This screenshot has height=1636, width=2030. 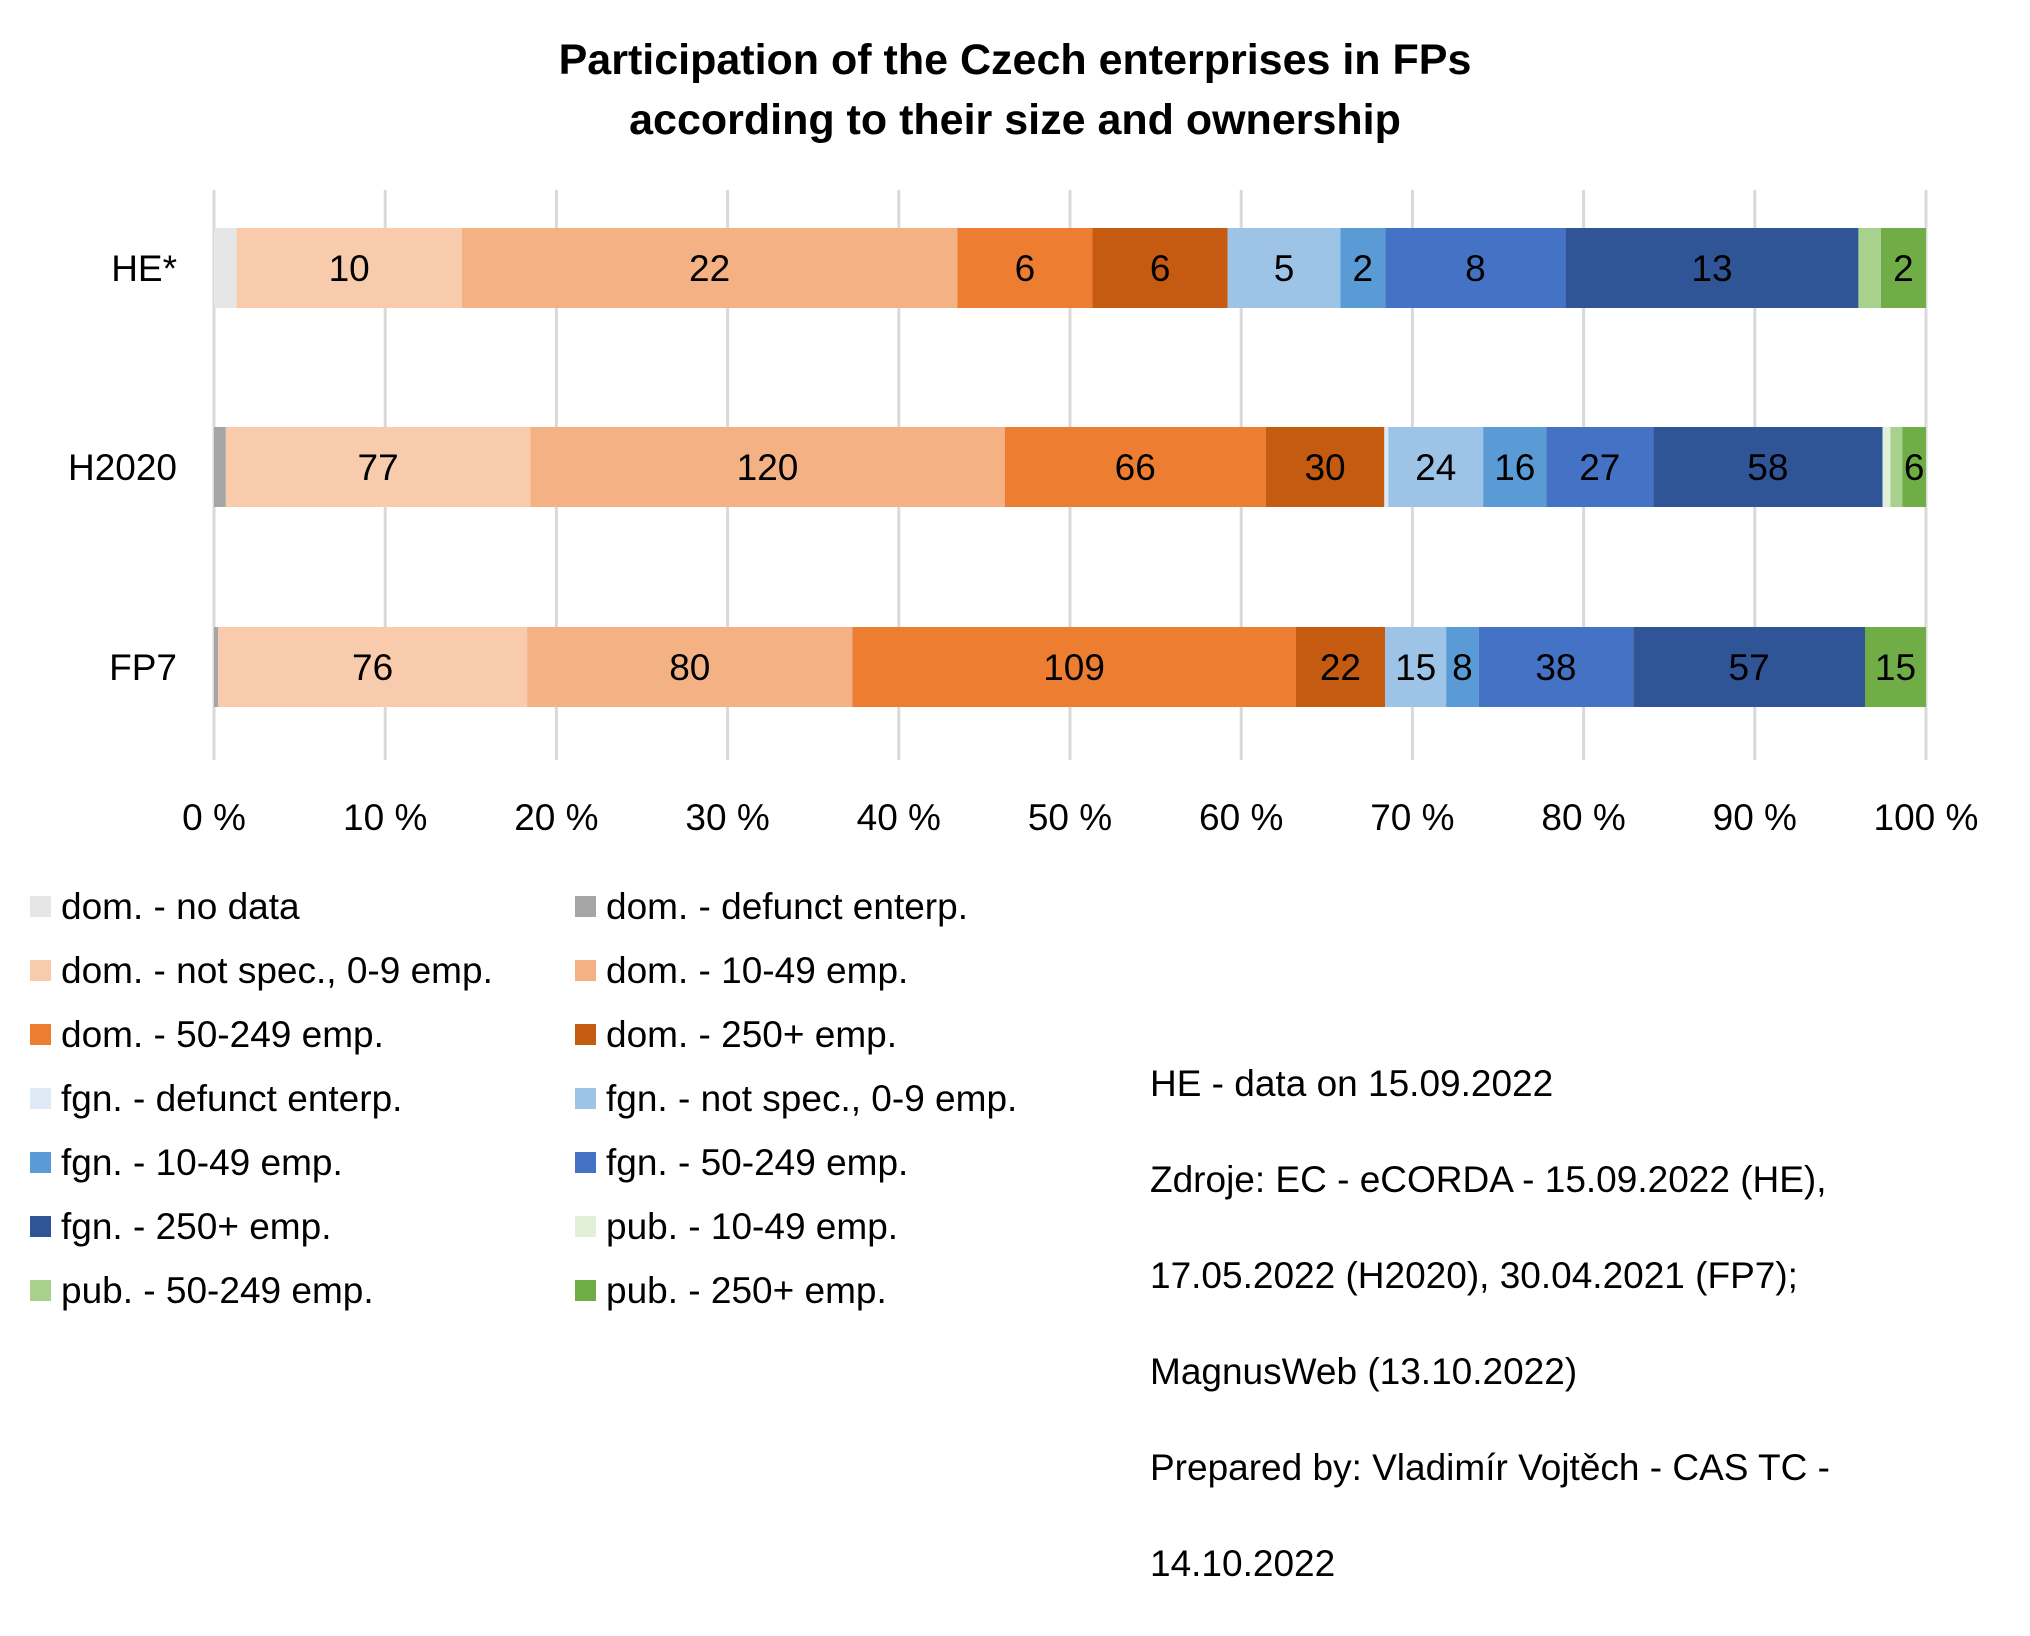 I want to click on legend-label: pub. - 10-49 emp., so click(x=752, y=1226).